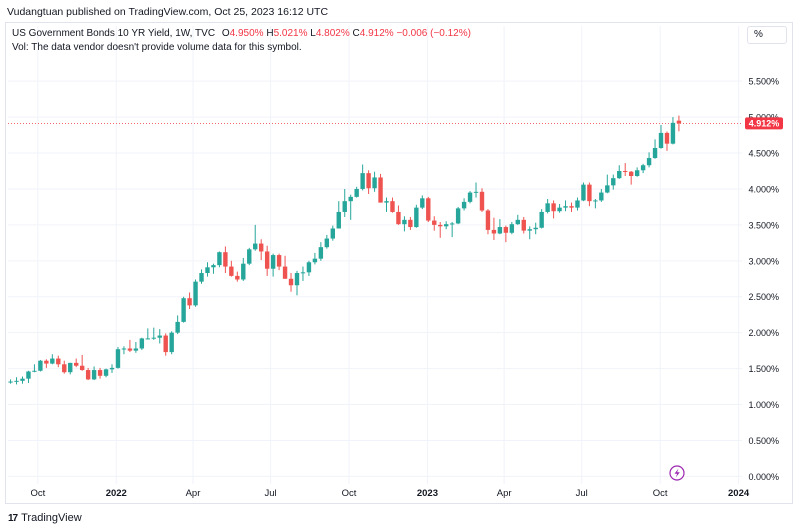 The image size is (800, 532). I want to click on footer-brand: TradingView, so click(51, 518).